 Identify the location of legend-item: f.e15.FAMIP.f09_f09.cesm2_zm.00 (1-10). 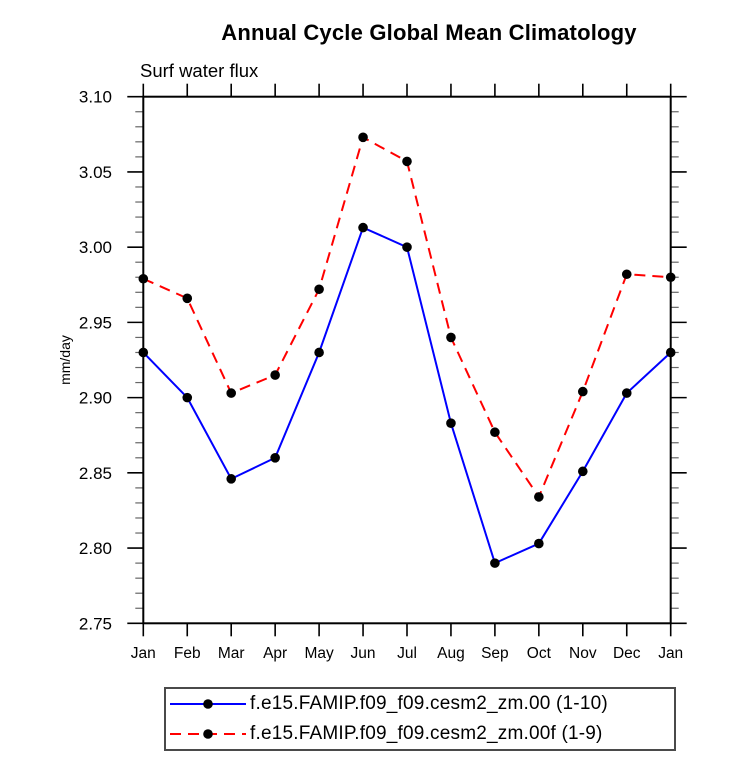
(420, 704).